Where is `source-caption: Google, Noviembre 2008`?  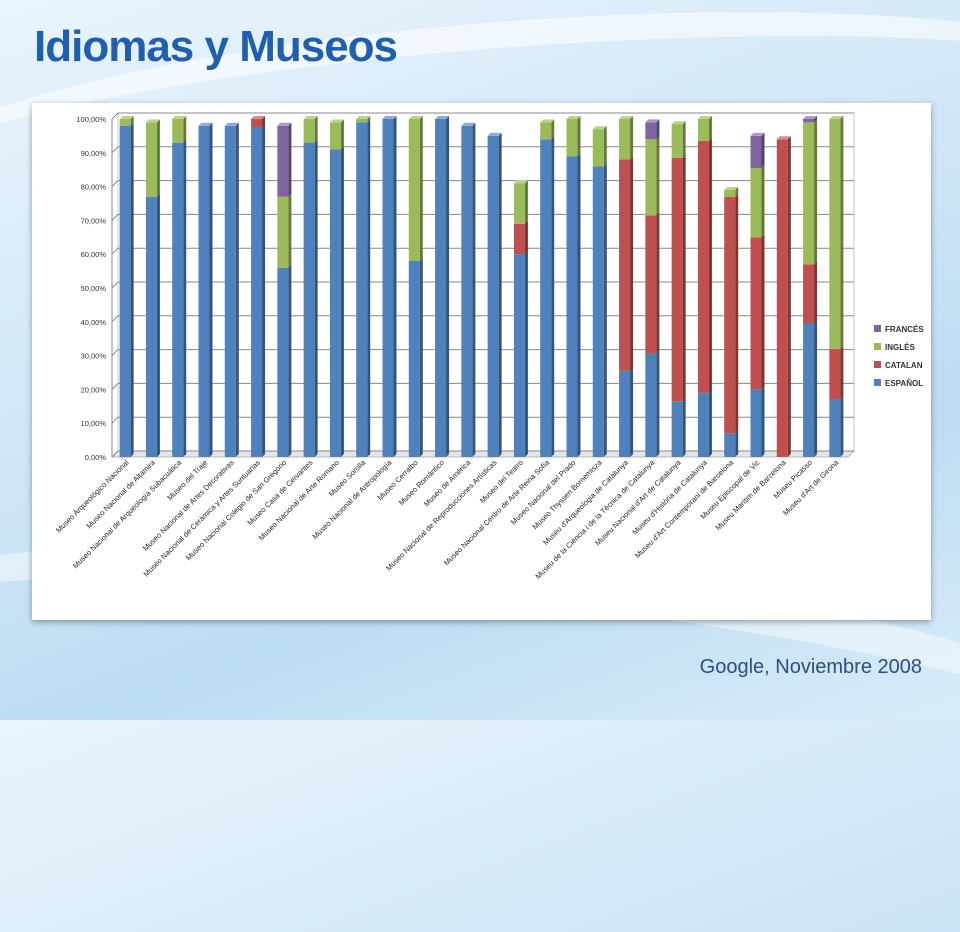 source-caption: Google, Noviembre 2008 is located at coordinates (810, 667).